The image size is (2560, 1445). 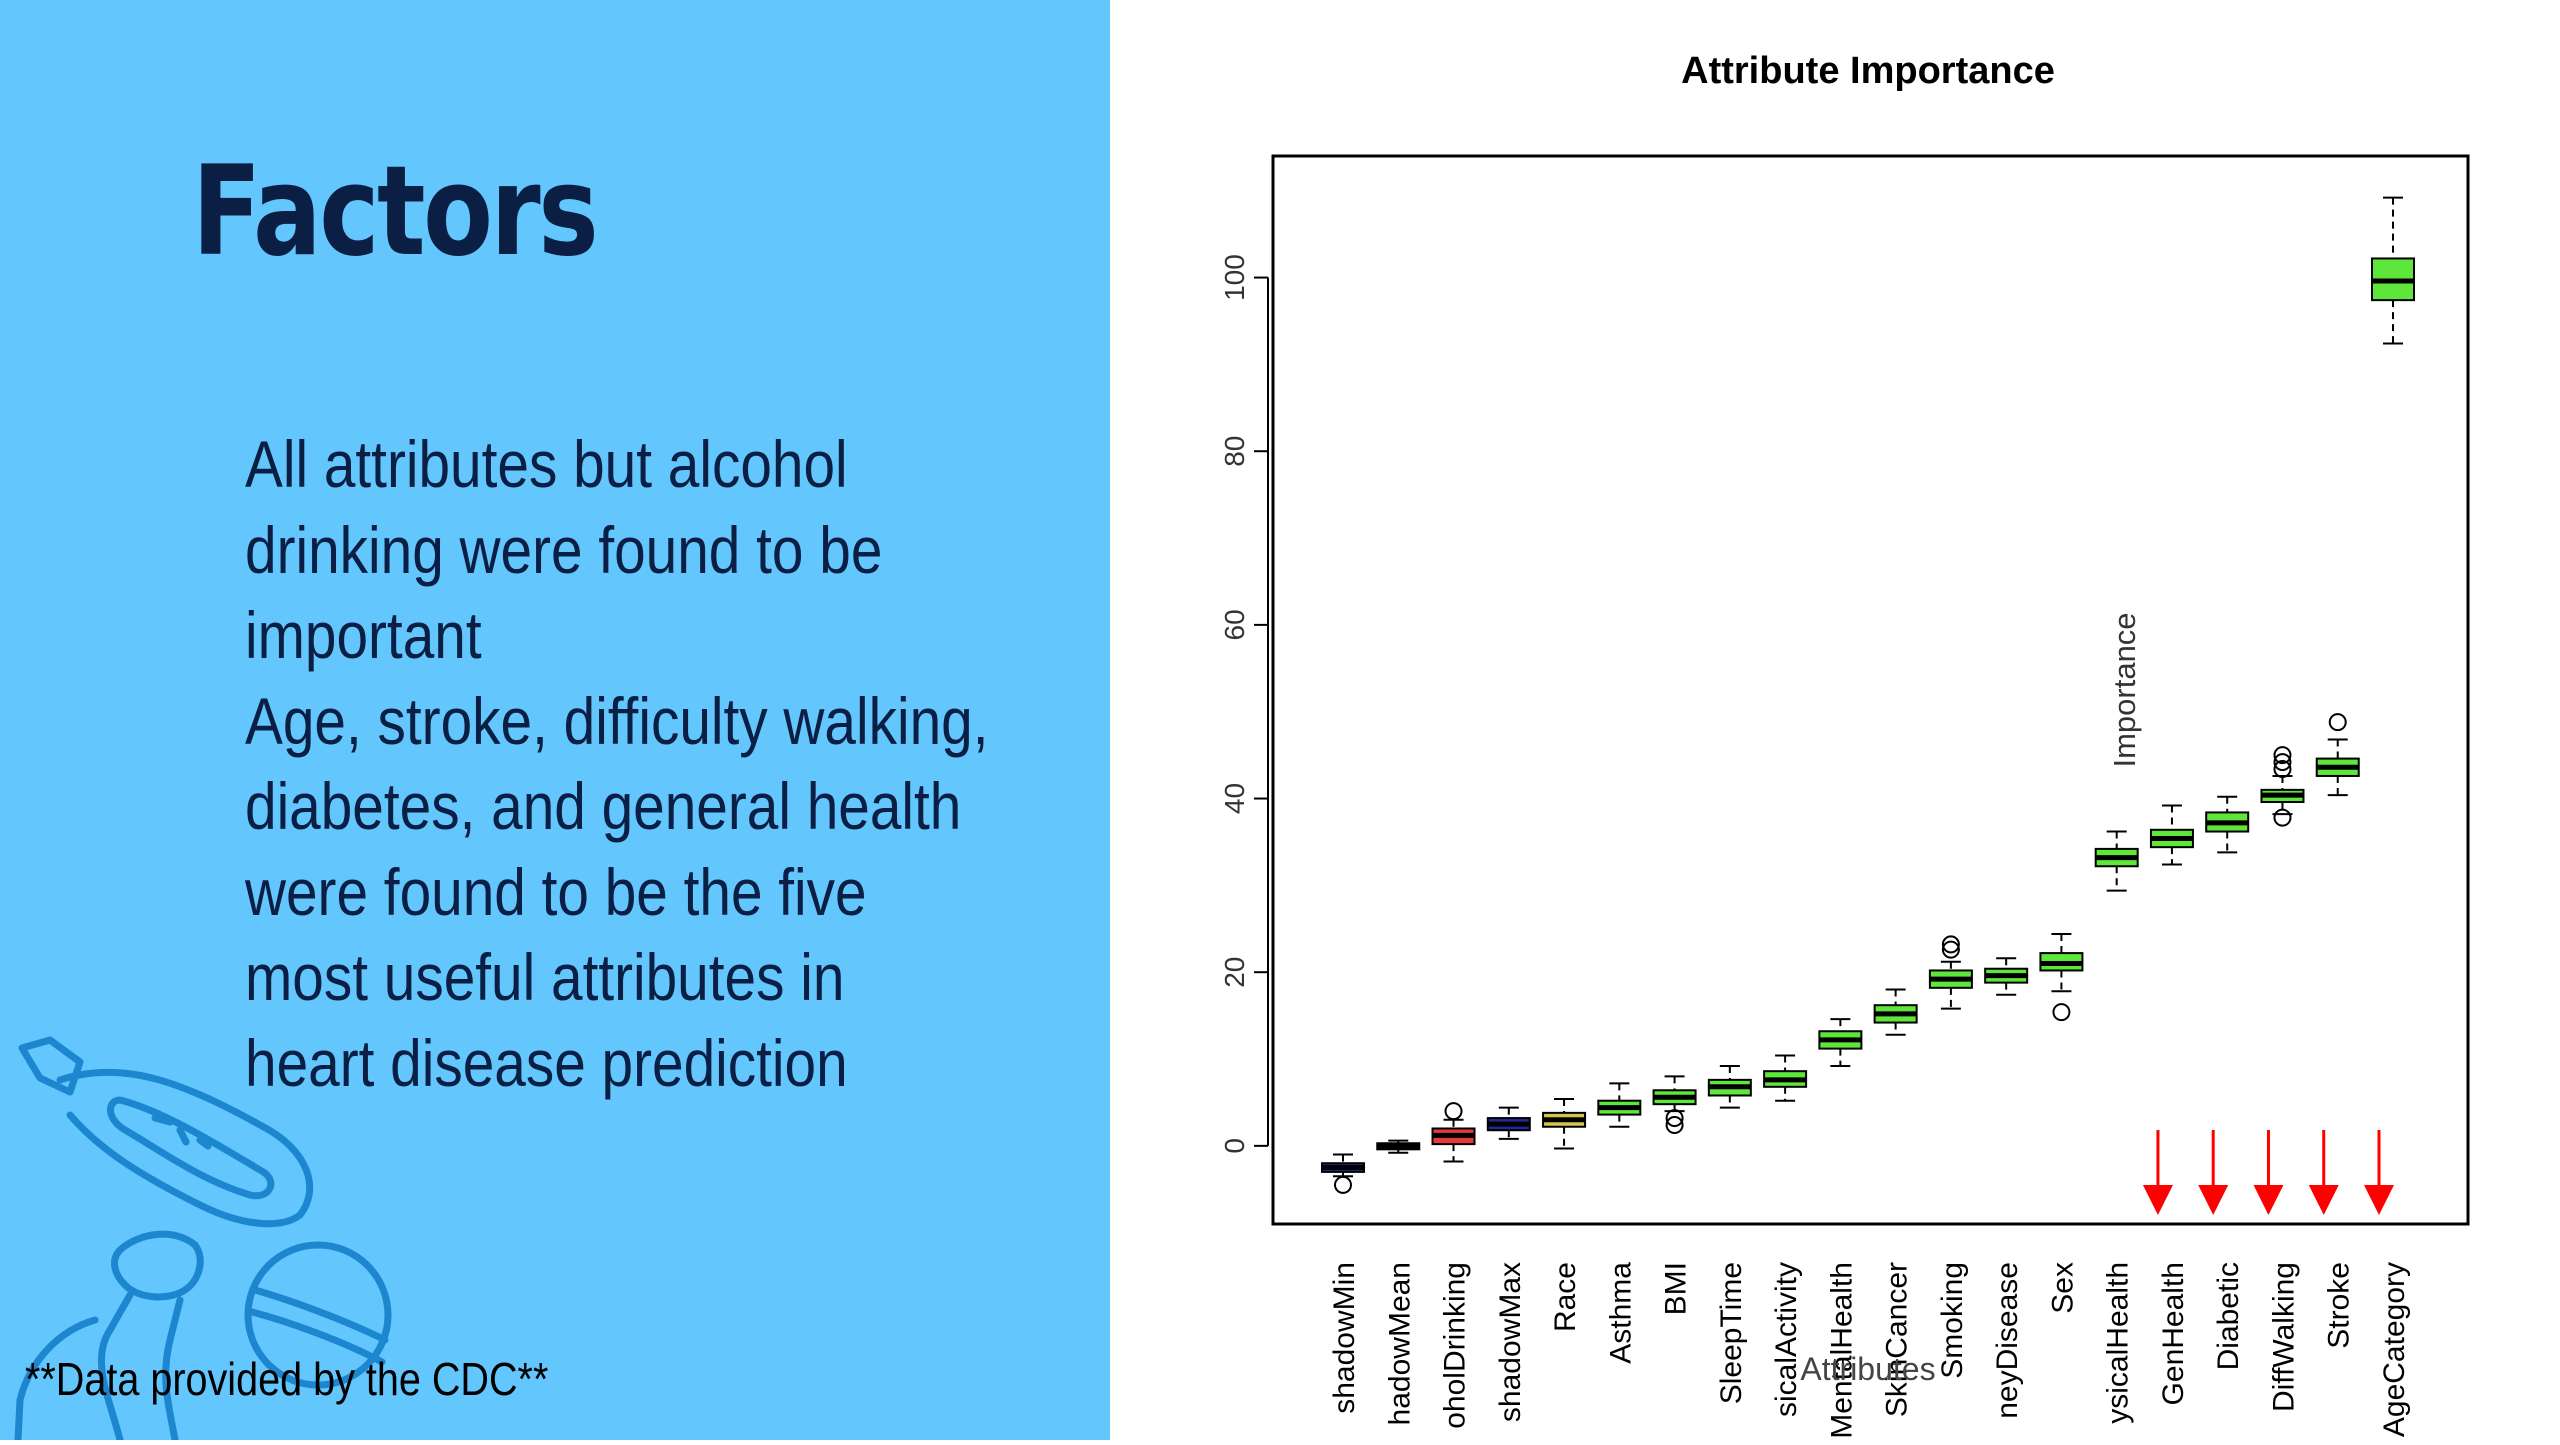 What do you see at coordinates (2006, 976) in the screenshot?
I see `box-KidneyDisease` at bounding box center [2006, 976].